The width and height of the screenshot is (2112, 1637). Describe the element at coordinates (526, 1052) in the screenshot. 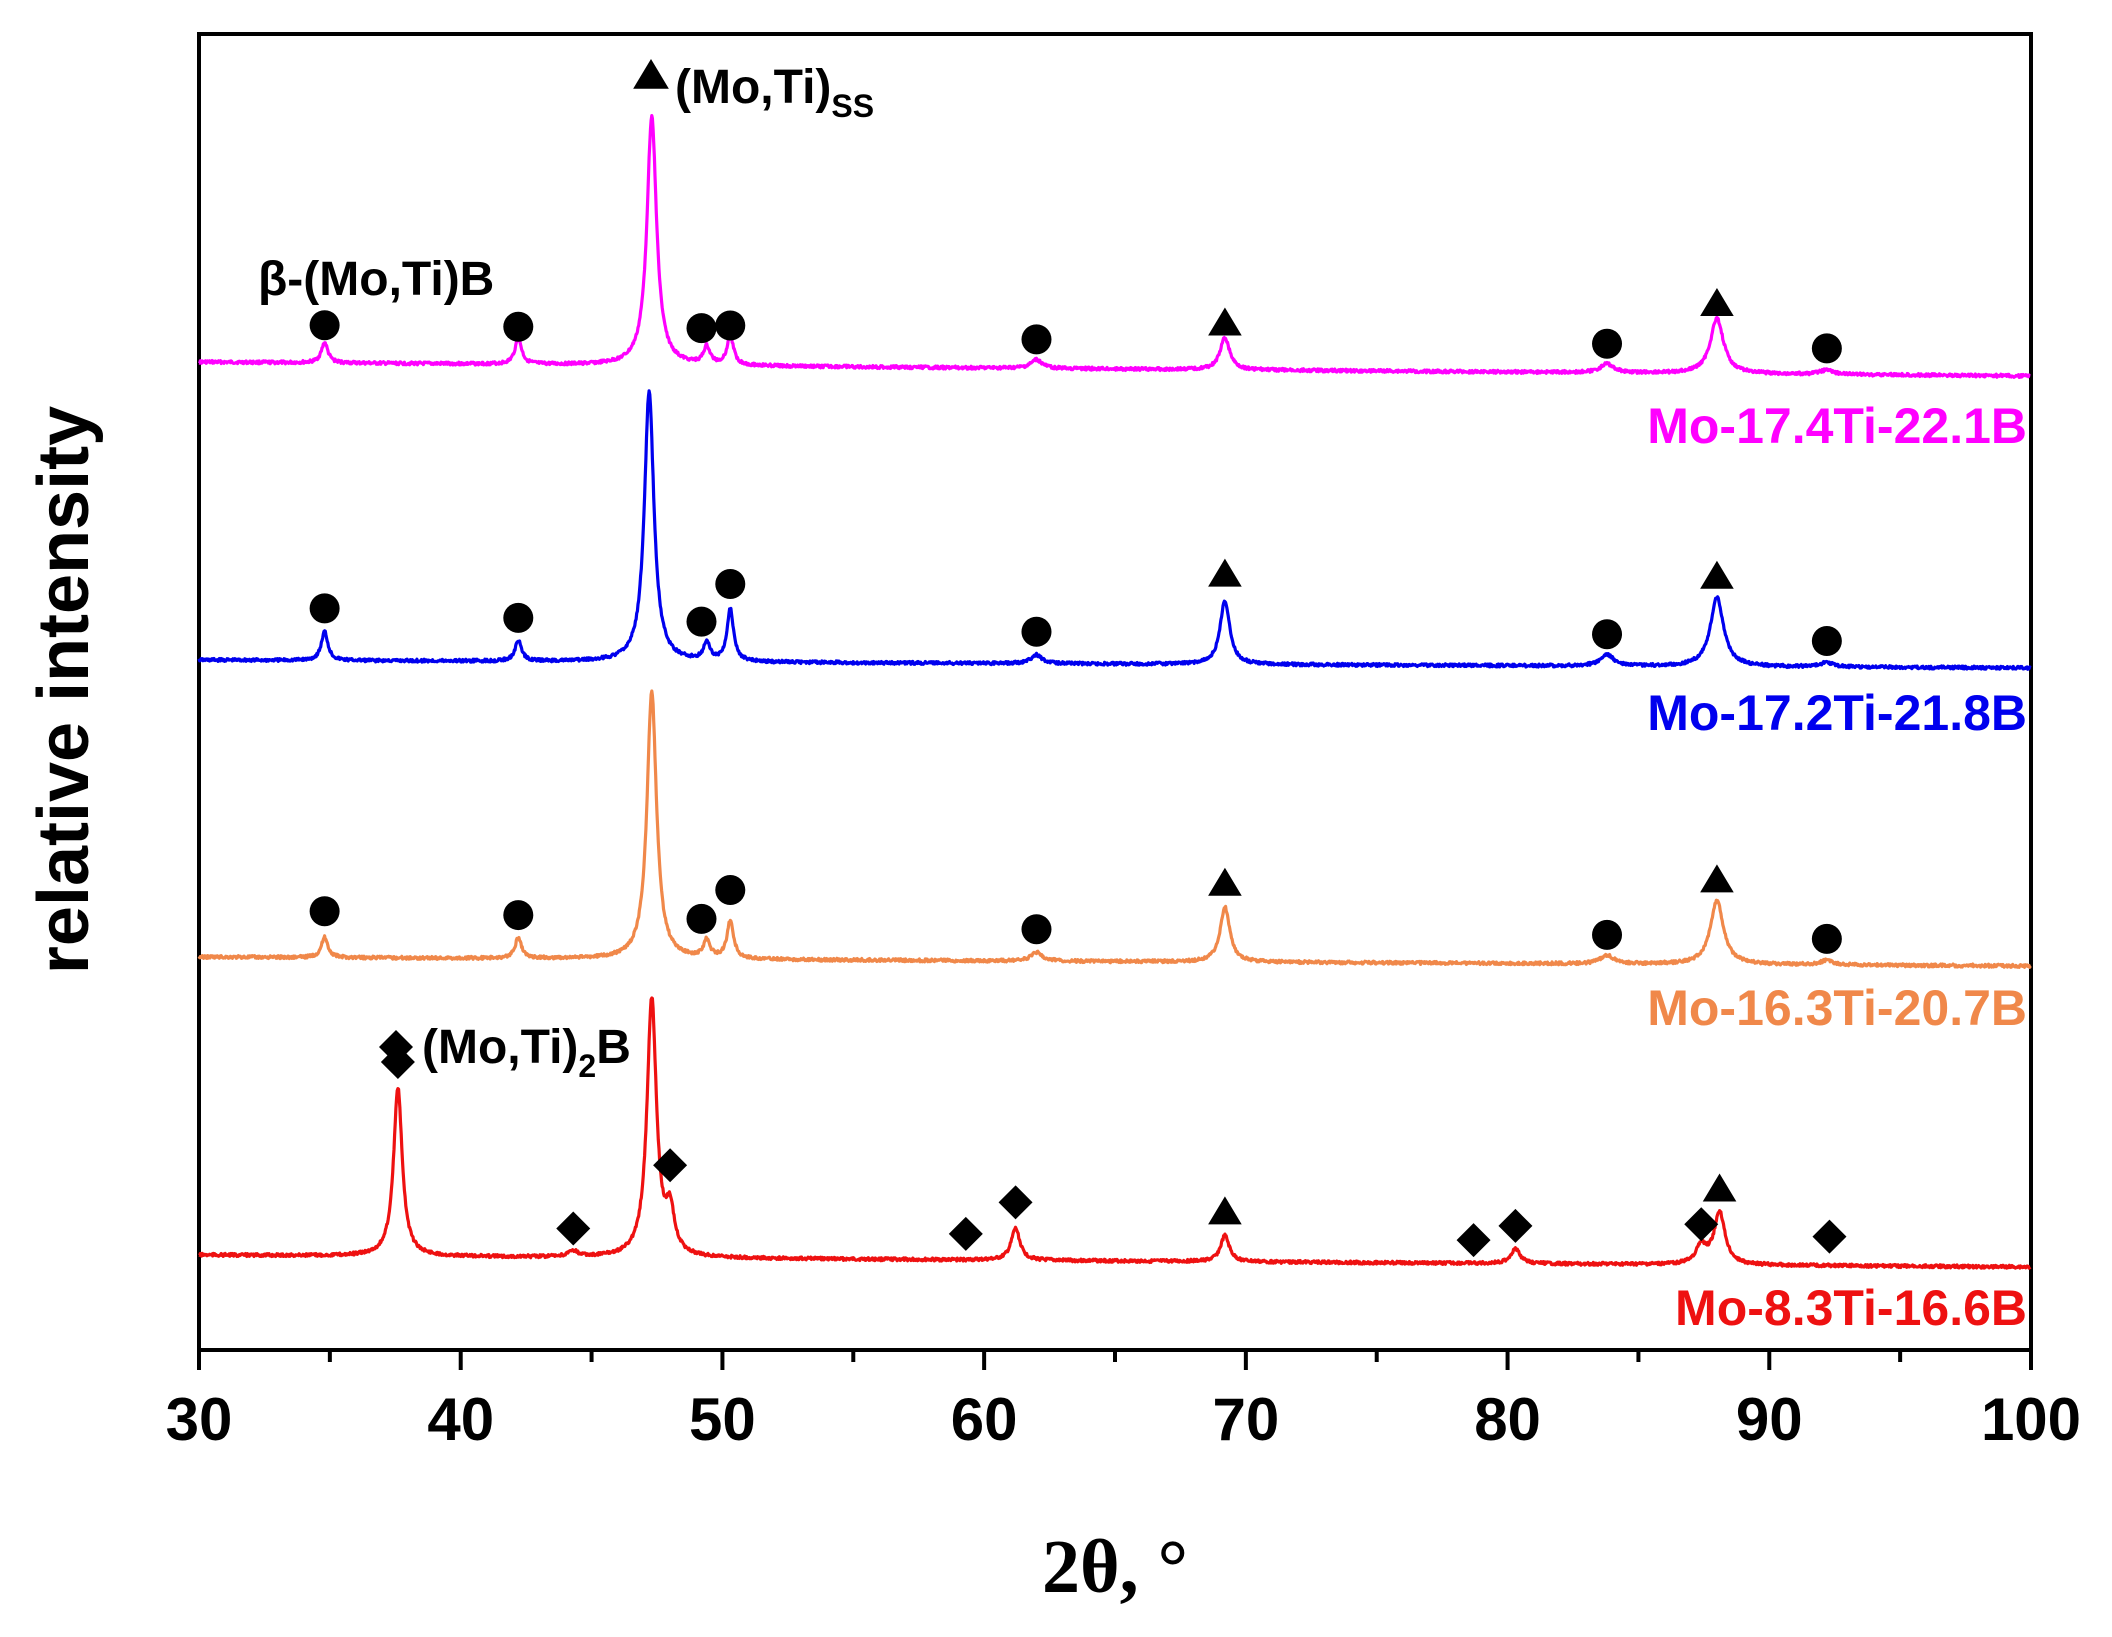

I see `phase-label-m2b-boride: (Mo,Ti)2B` at that location.